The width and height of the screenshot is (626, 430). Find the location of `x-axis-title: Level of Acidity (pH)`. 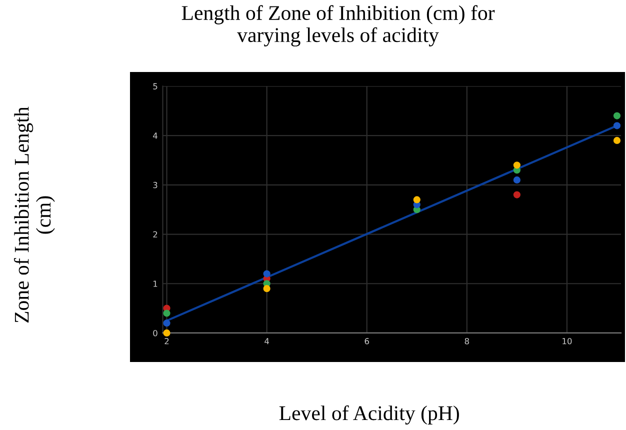

x-axis-title: Level of Acidity (pH) is located at coordinates (369, 415).